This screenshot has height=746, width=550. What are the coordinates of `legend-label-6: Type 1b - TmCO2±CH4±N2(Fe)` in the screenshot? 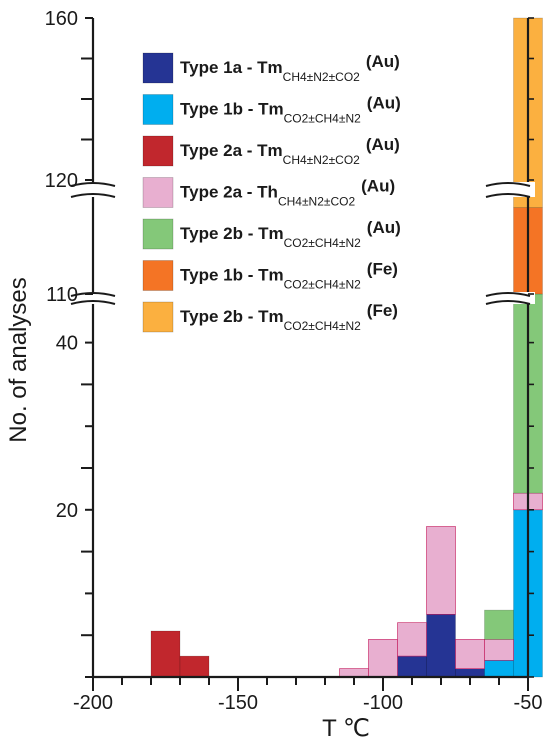 It's located at (289, 276).